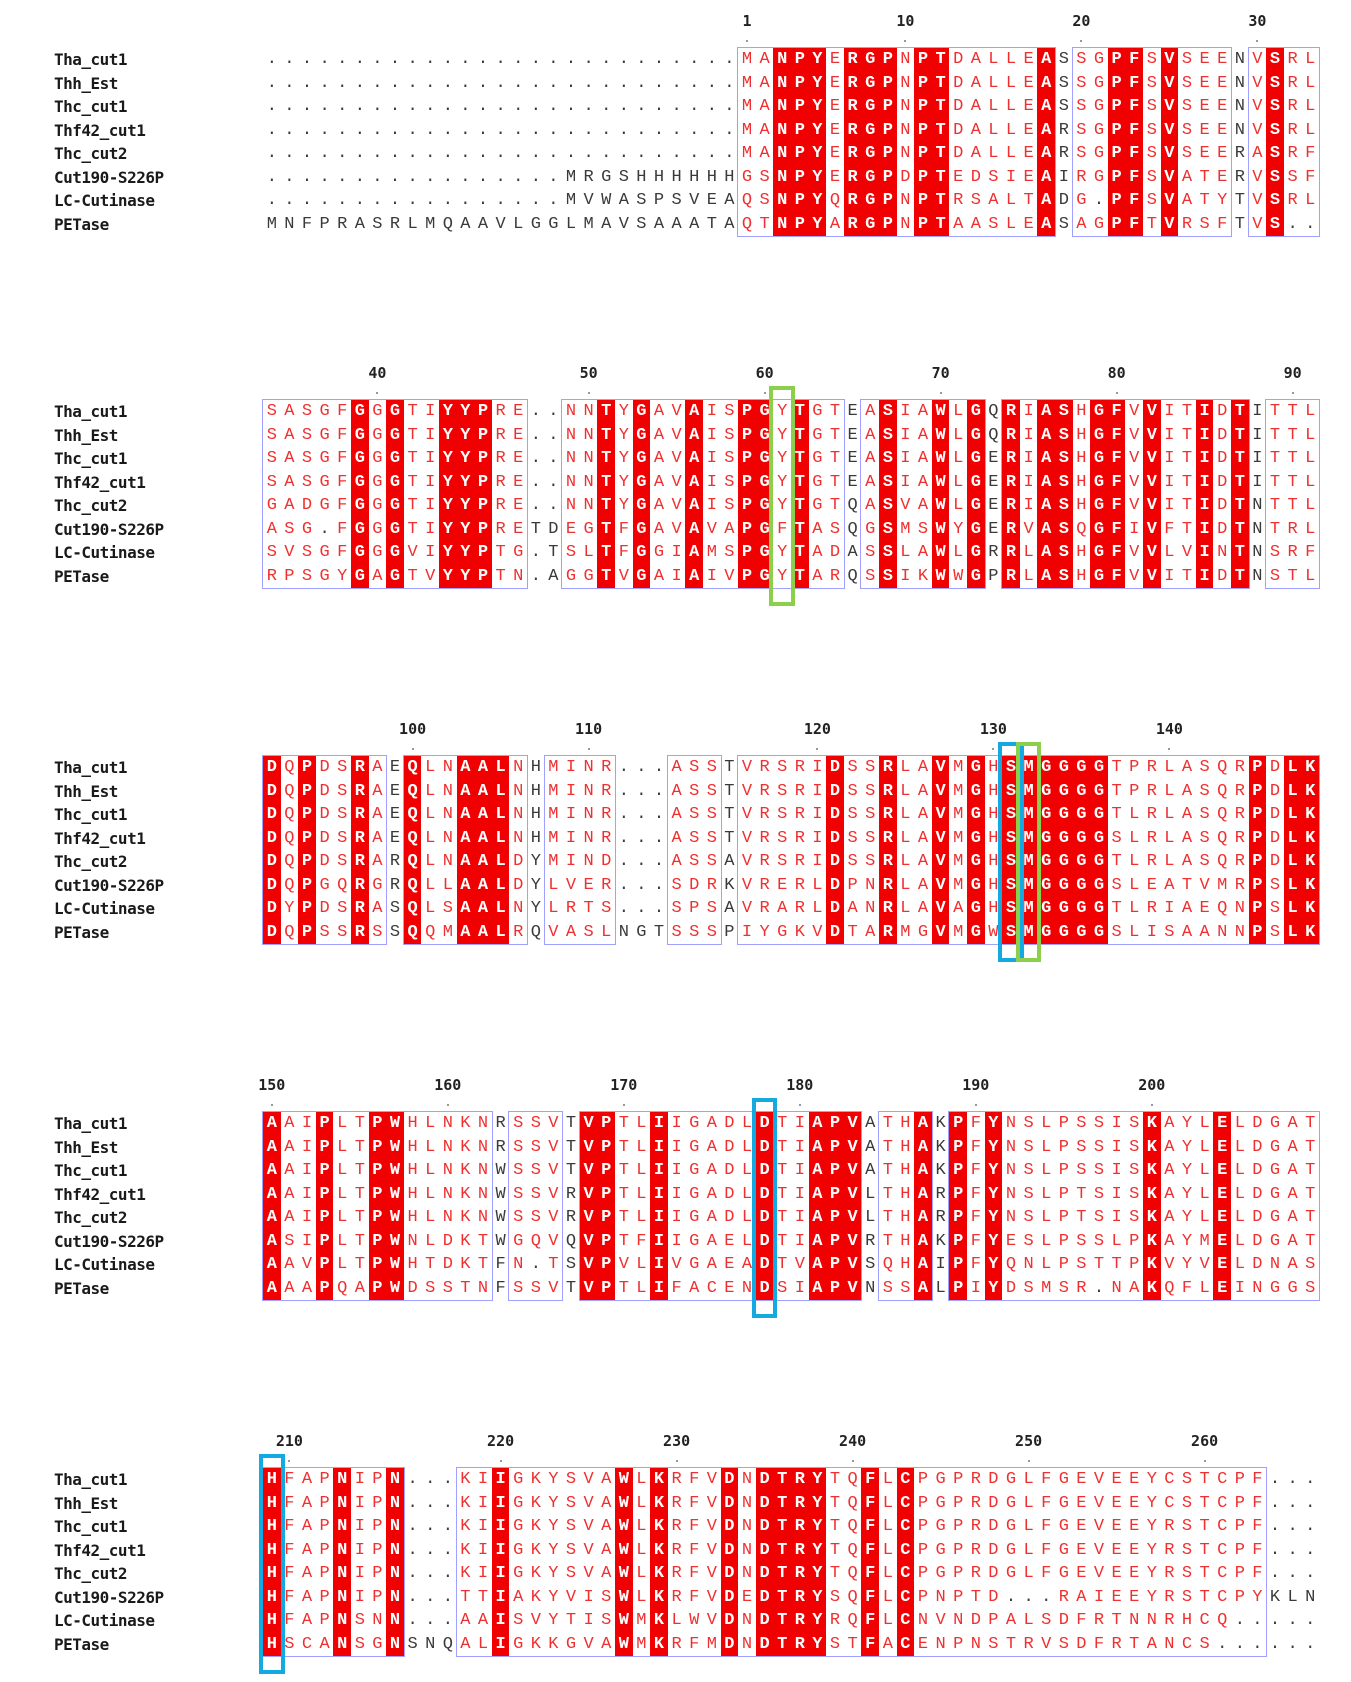  What do you see at coordinates (535, 1241) in the screenshot?
I see `residue: Q` at bounding box center [535, 1241].